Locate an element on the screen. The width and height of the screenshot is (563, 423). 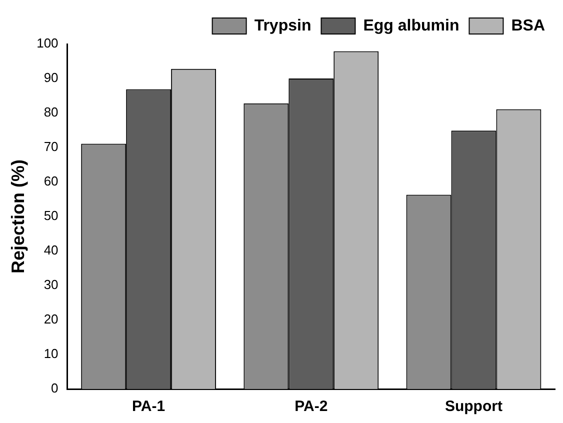
y-tick-label: 100 is located at coordinates (47, 43).